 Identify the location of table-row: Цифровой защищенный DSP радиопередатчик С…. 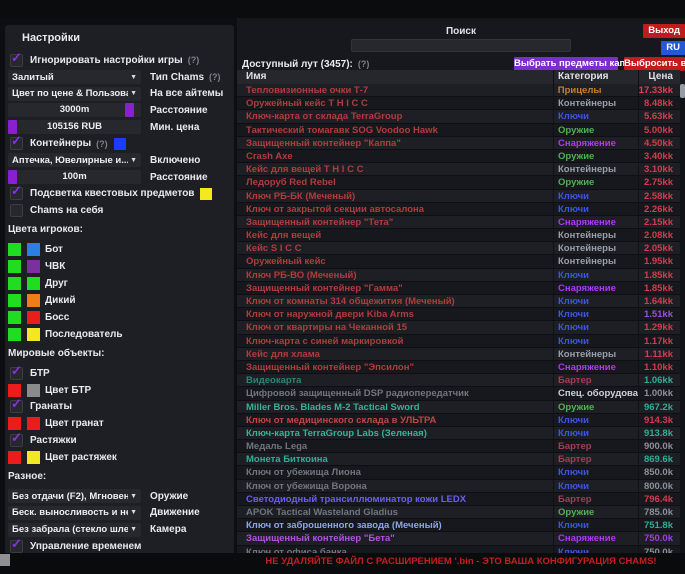
(458, 394).